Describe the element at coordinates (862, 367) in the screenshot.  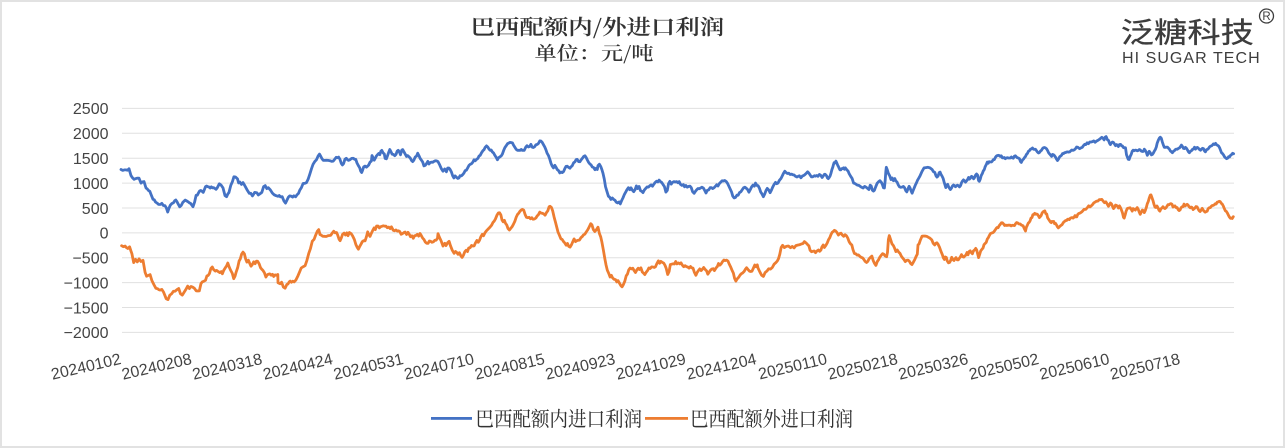
I see `svg-text: 20250218` at that location.